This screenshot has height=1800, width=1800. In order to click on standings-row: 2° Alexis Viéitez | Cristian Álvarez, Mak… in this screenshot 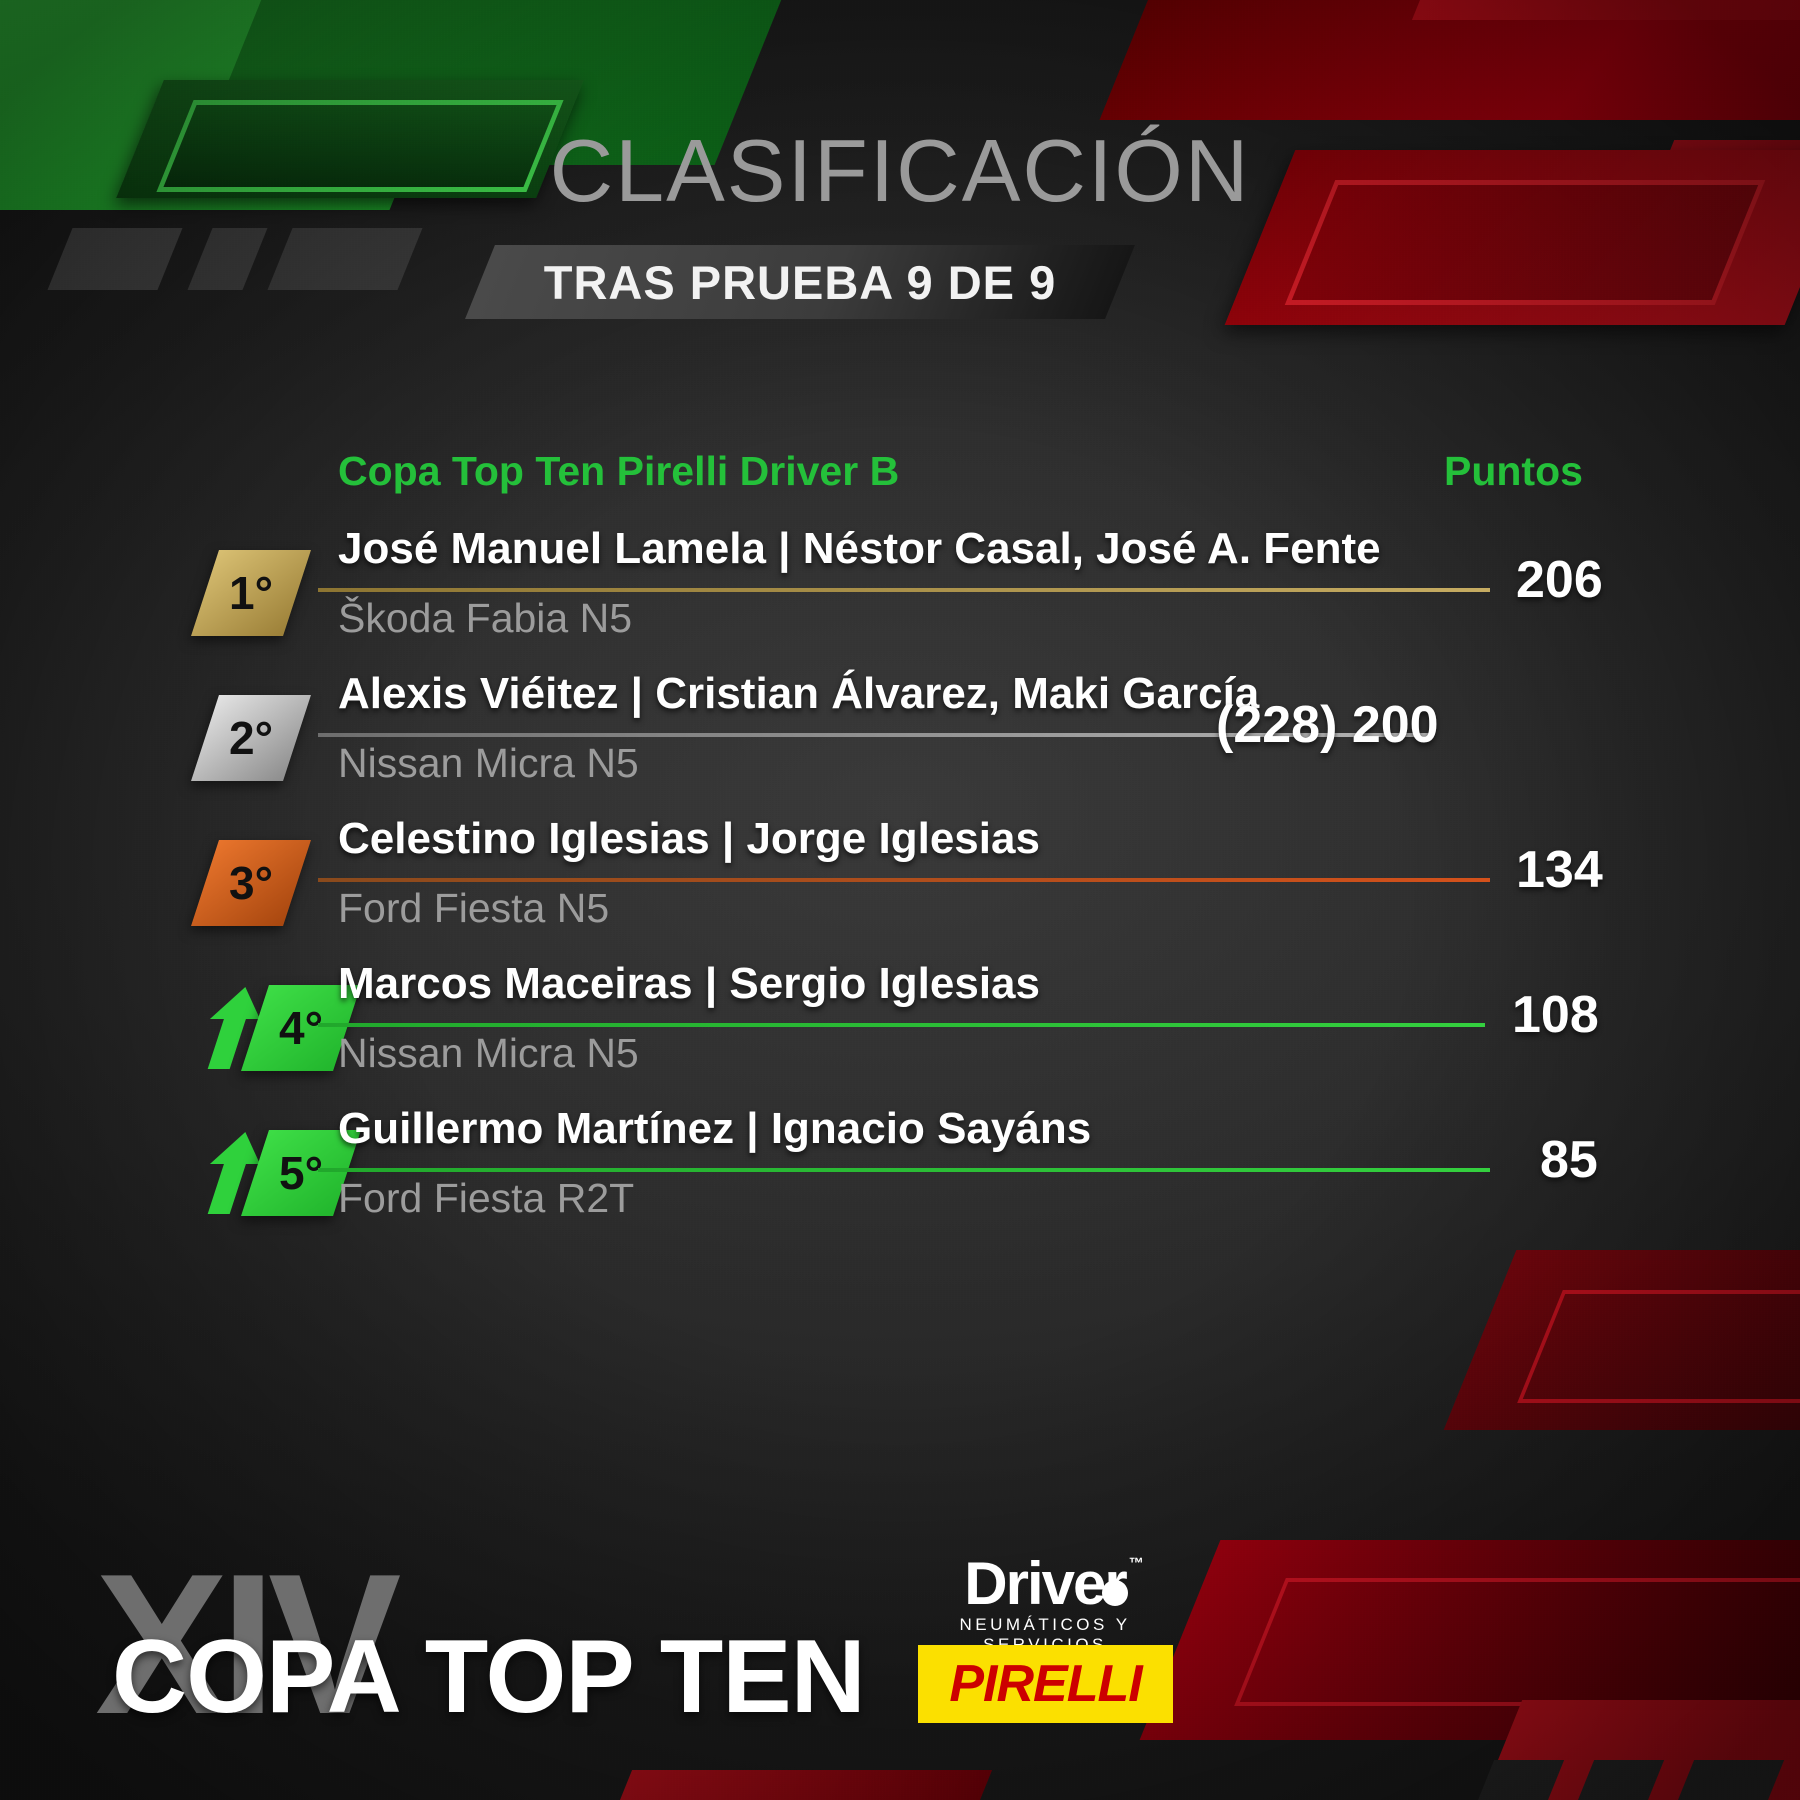, I will do `click(900, 737)`.